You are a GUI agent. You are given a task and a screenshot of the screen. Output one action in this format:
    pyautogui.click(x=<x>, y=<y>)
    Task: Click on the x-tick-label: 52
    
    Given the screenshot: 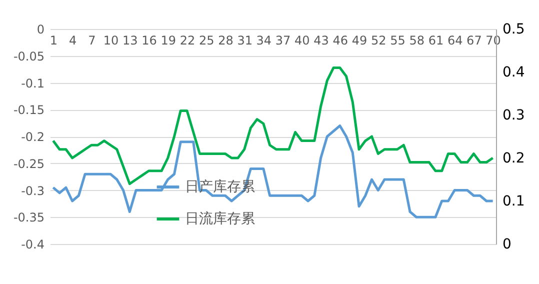 What is the action you would take?
    pyautogui.click(x=378, y=41)
    